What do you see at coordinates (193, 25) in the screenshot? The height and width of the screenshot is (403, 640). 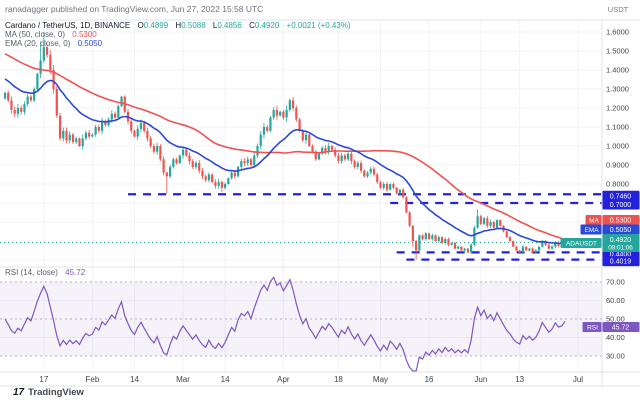 I see `ohlc-h-value: 0.5088` at bounding box center [193, 25].